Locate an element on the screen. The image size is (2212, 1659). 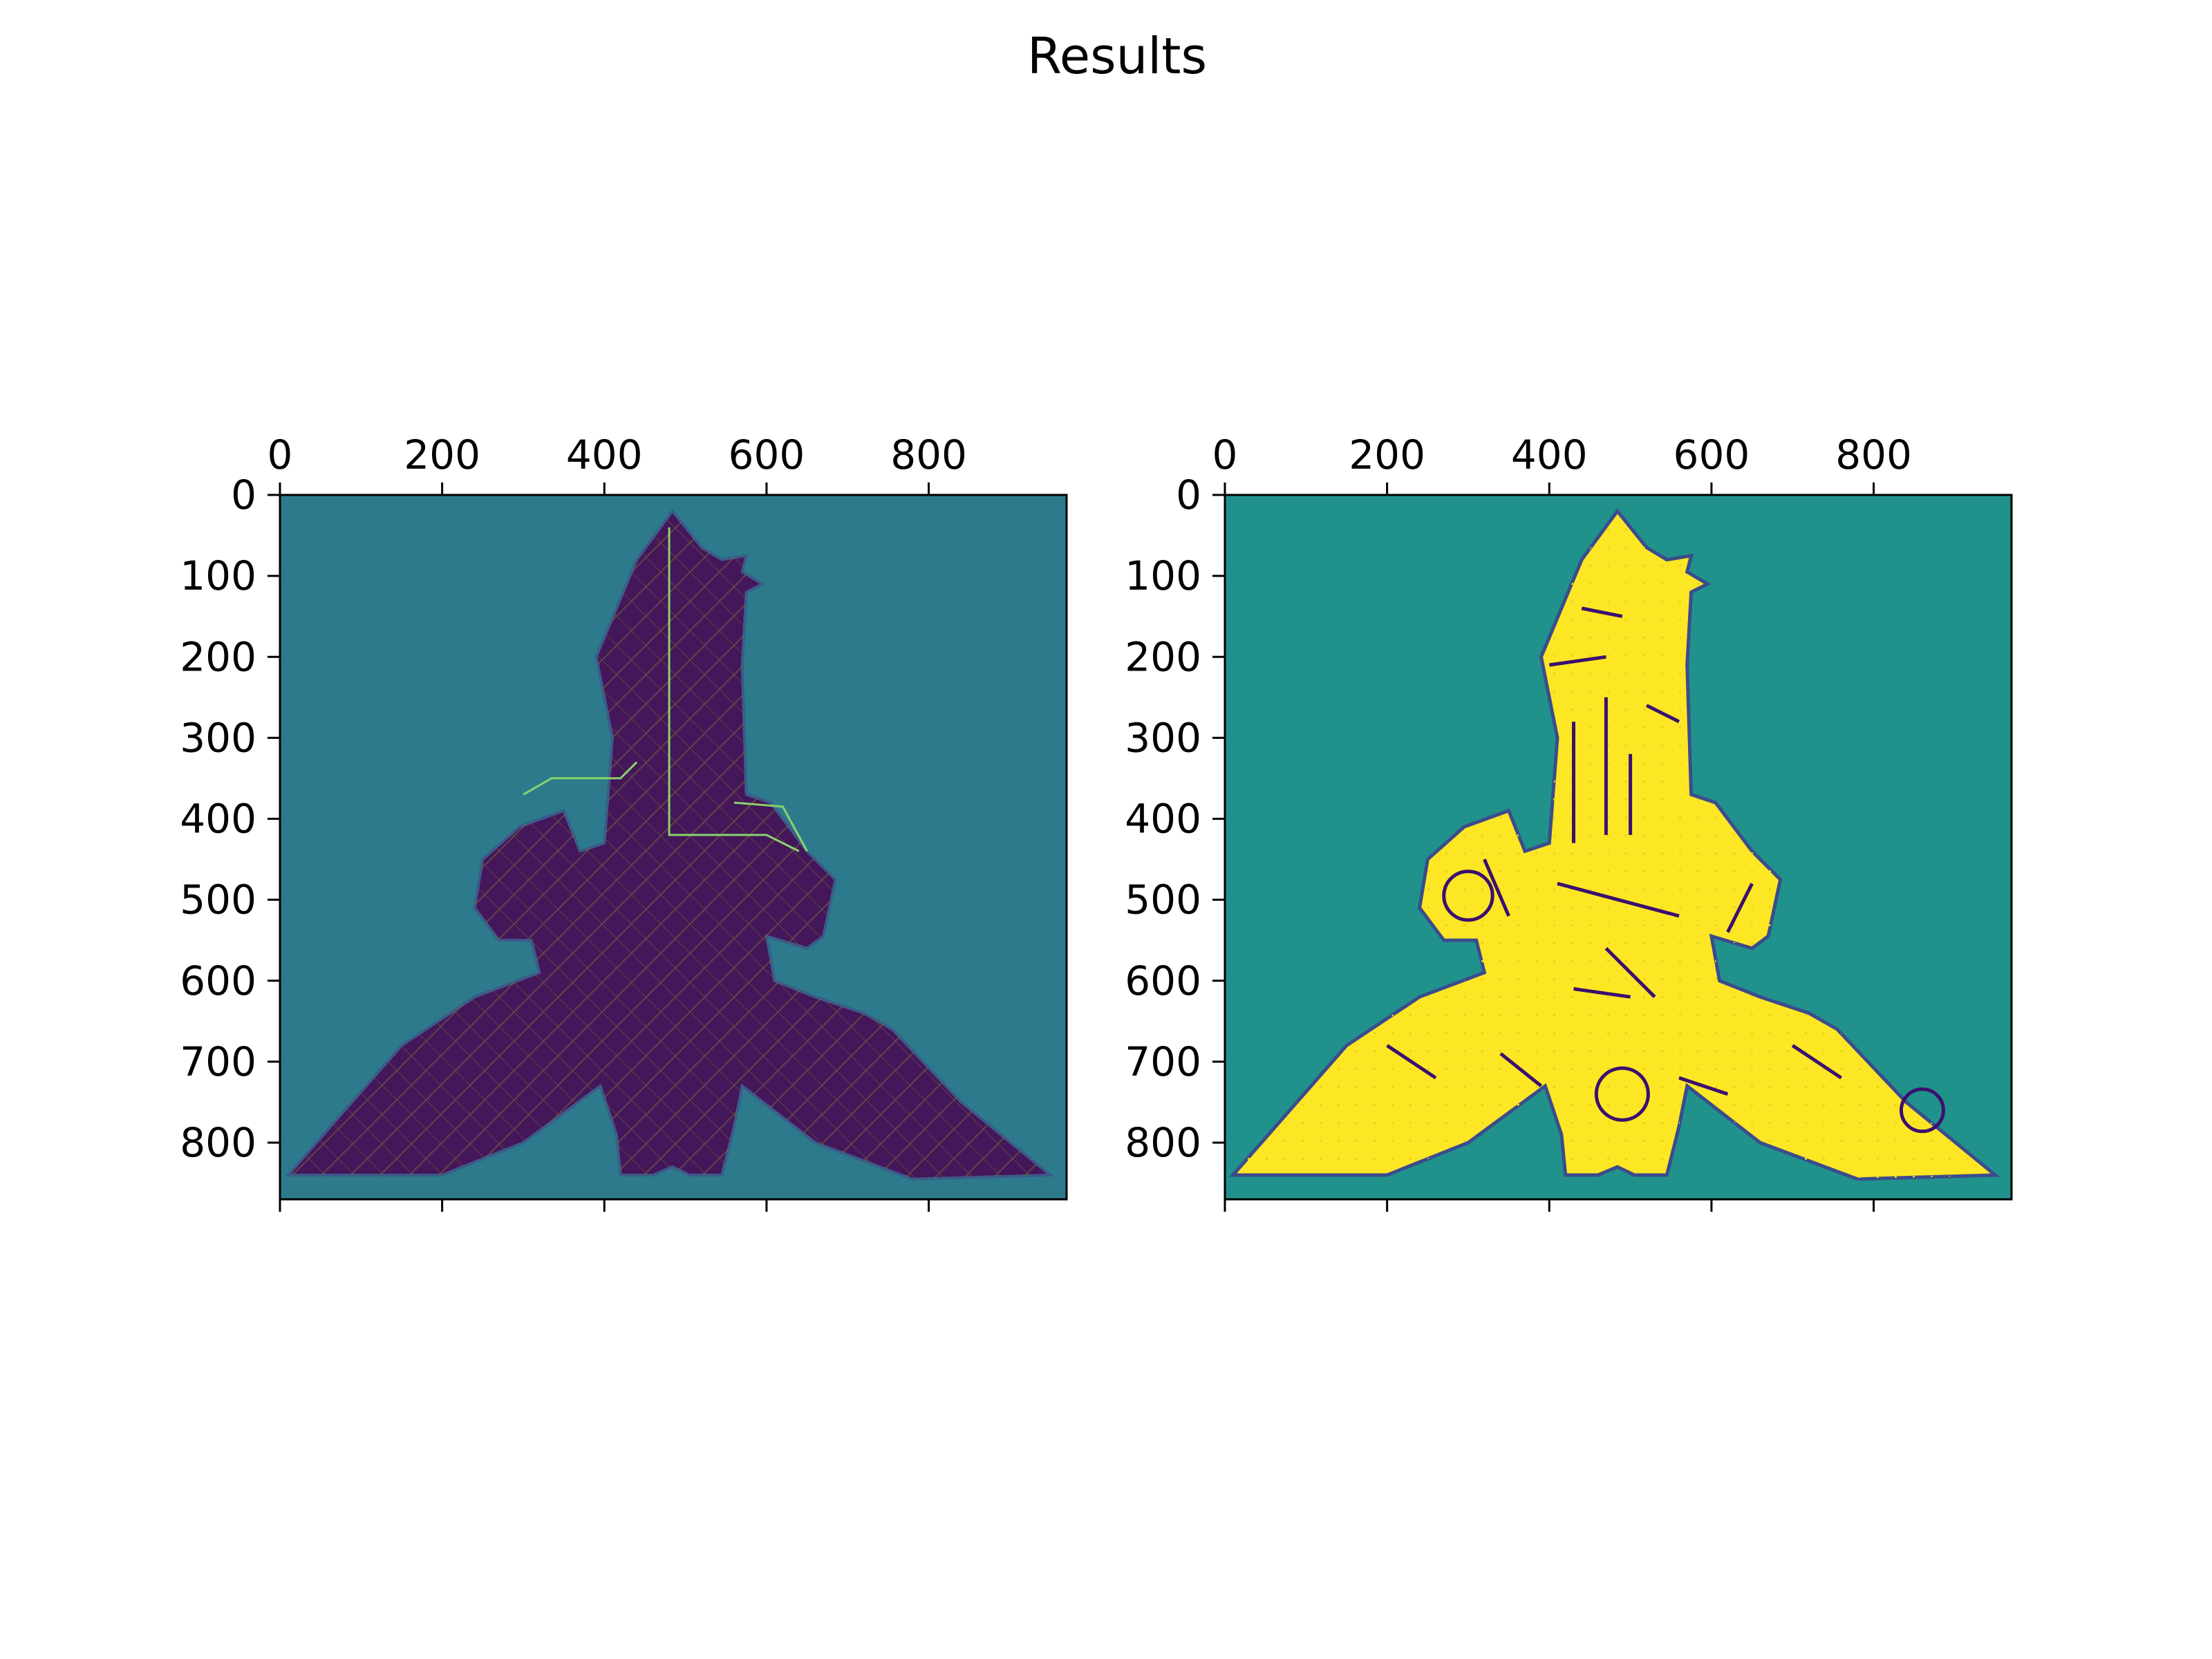
left-shape-crosshatching is located at coordinates (670, 845).